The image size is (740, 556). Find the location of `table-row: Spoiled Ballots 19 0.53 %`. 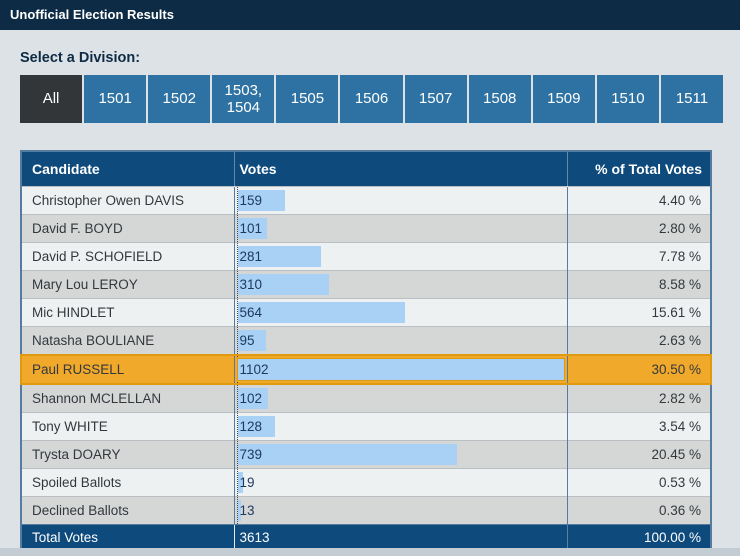

table-row: Spoiled Ballots 19 0.53 % is located at coordinates (366, 481).